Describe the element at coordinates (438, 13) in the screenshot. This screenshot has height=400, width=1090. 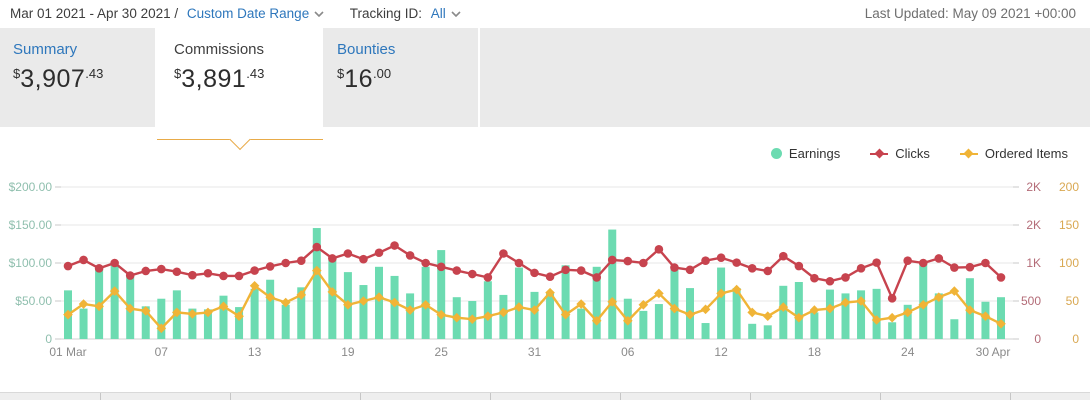
I see `tracking-id-dropdown: All` at that location.